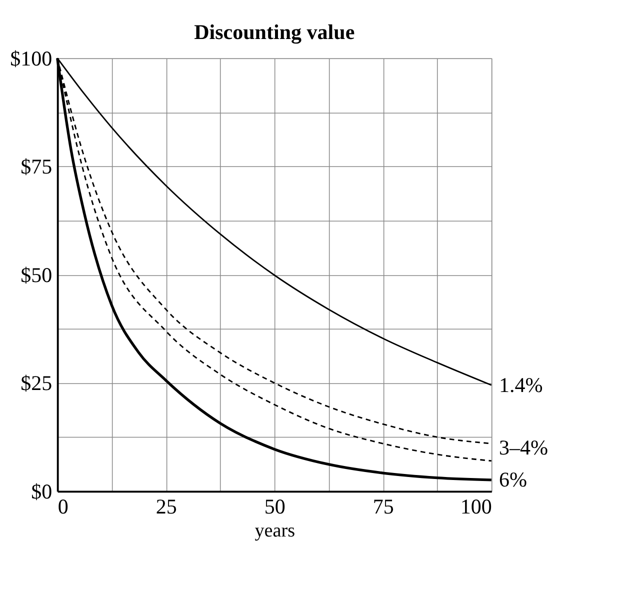 The image size is (630, 598). What do you see at coordinates (166, 506) in the screenshot?
I see `x-tick-label: 25` at bounding box center [166, 506].